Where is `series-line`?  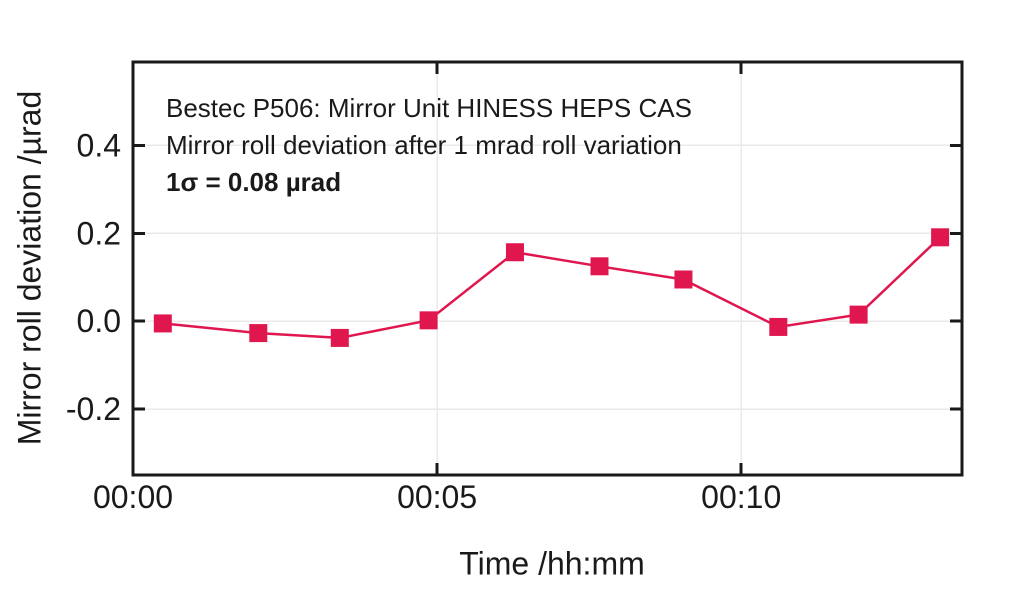 series-line is located at coordinates (551, 288).